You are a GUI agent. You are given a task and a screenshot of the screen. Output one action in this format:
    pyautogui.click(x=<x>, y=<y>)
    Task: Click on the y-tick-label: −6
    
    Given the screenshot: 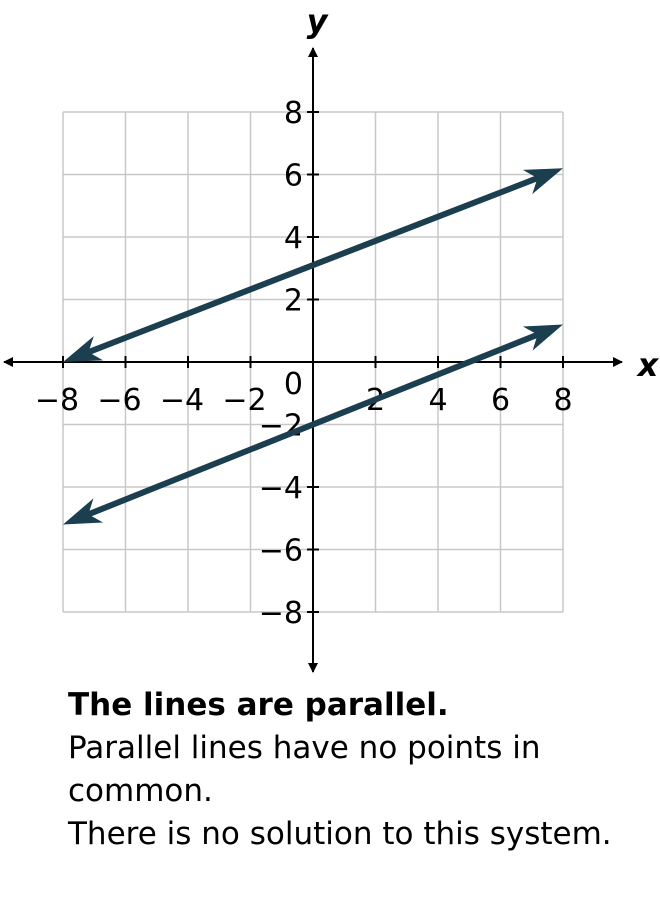 What is the action you would take?
    pyautogui.click(x=281, y=551)
    